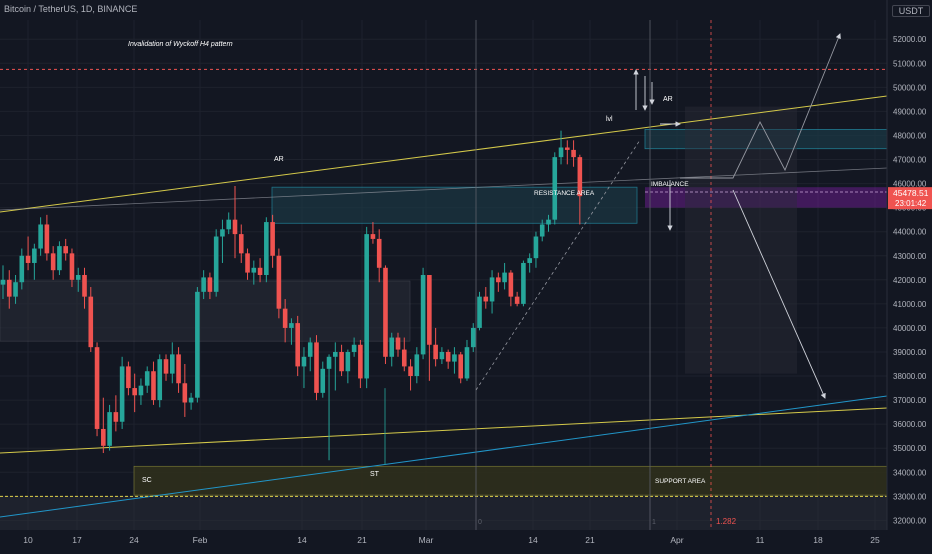 The image size is (932, 554). I want to click on time-tick-label: Feb, so click(200, 540).